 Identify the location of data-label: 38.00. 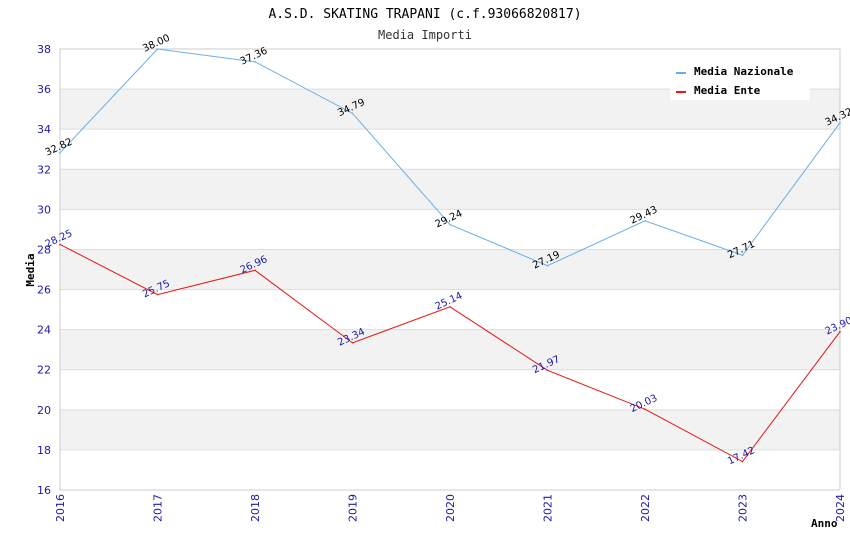
(156, 44).